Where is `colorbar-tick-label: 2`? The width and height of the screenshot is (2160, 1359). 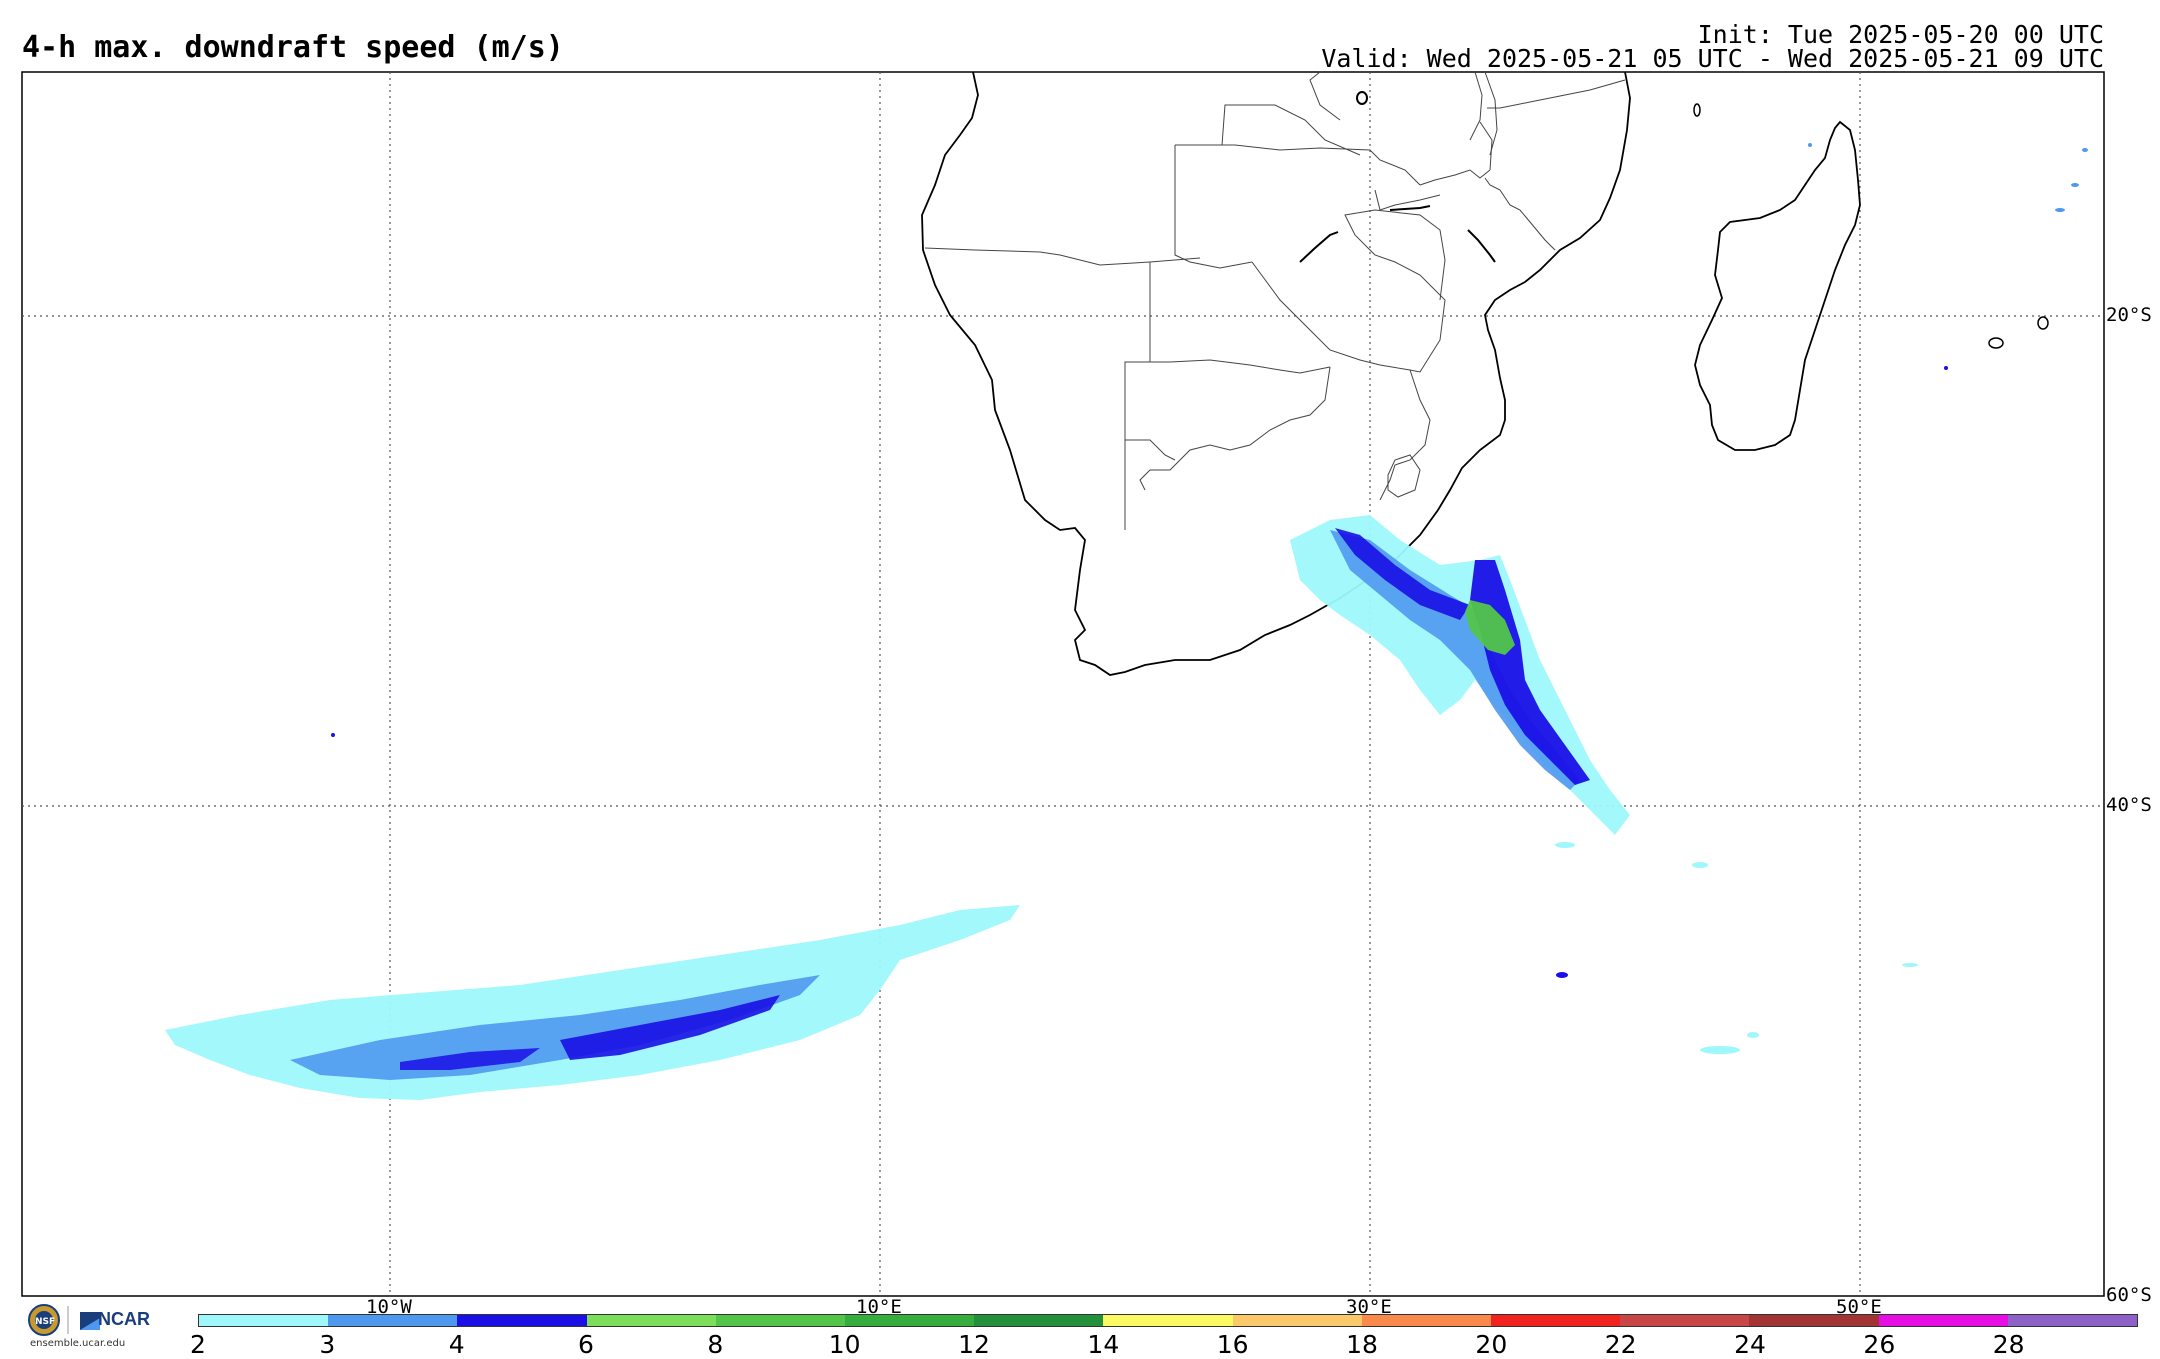
colorbar-tick-label: 2 is located at coordinates (198, 1344).